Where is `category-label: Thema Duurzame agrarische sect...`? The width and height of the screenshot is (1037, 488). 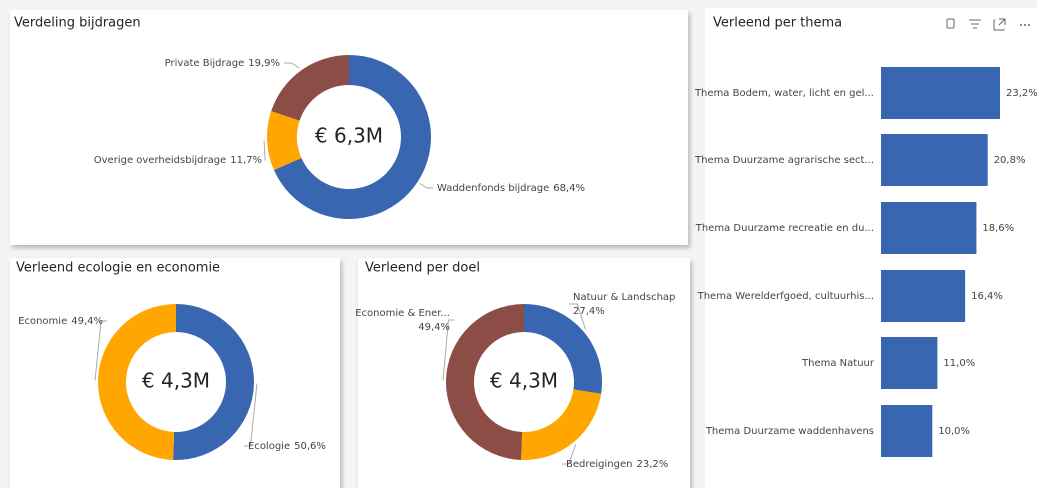
category-label: Thema Duurzame agrarische sect... is located at coordinates (784, 160).